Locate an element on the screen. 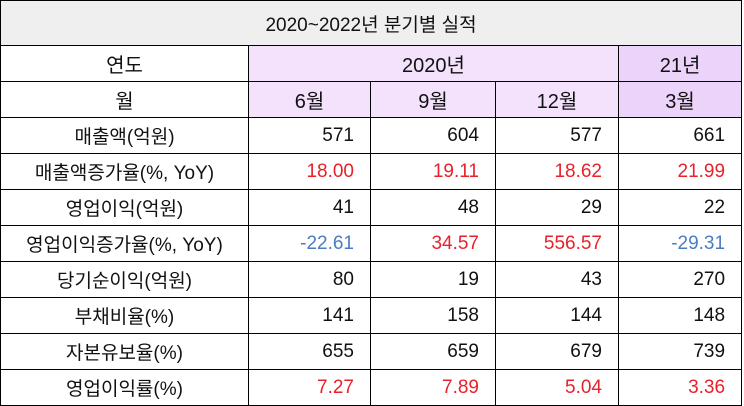 The width and height of the screenshot is (744, 406). value-cell: 41 is located at coordinates (309, 207).